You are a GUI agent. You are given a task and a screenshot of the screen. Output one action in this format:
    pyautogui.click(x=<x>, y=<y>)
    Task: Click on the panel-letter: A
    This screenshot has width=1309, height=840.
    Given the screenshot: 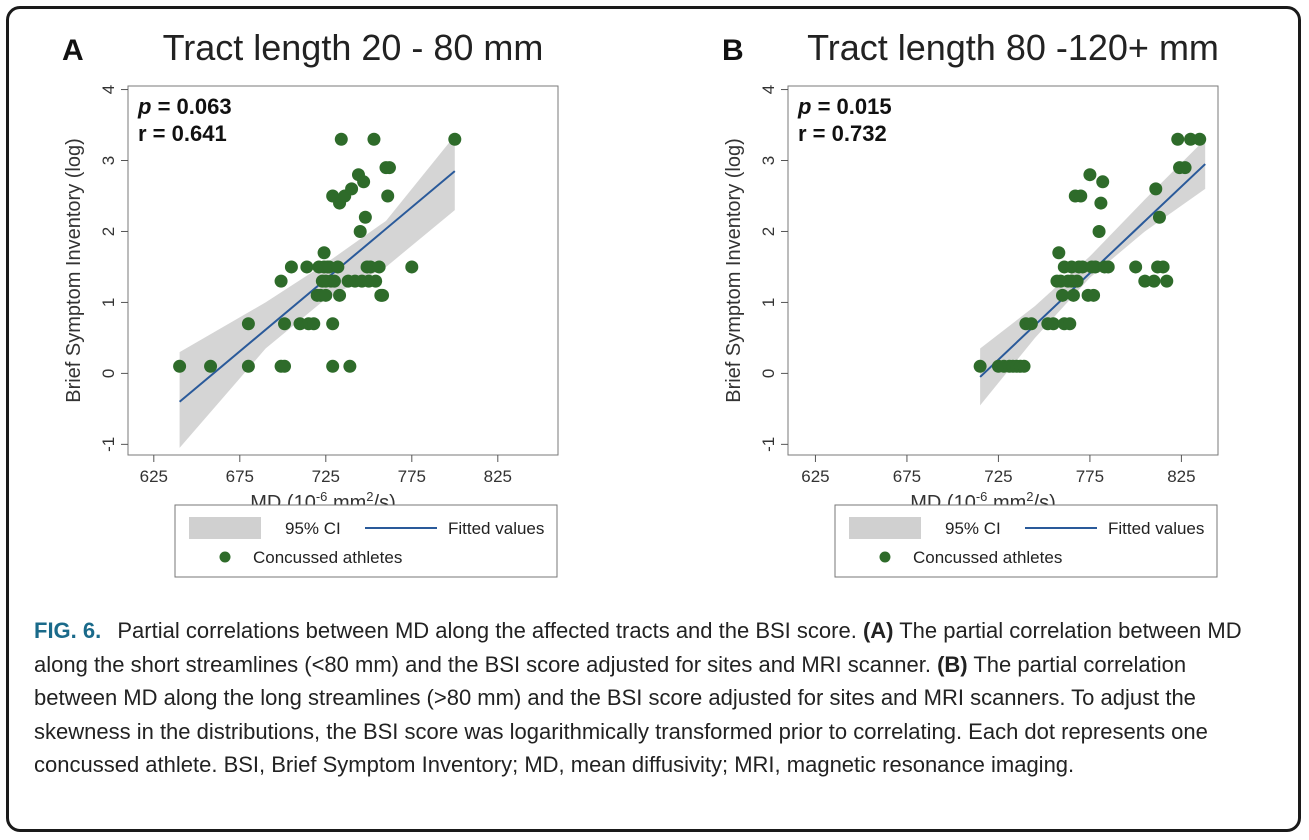 What is the action you would take?
    pyautogui.click(x=73, y=50)
    